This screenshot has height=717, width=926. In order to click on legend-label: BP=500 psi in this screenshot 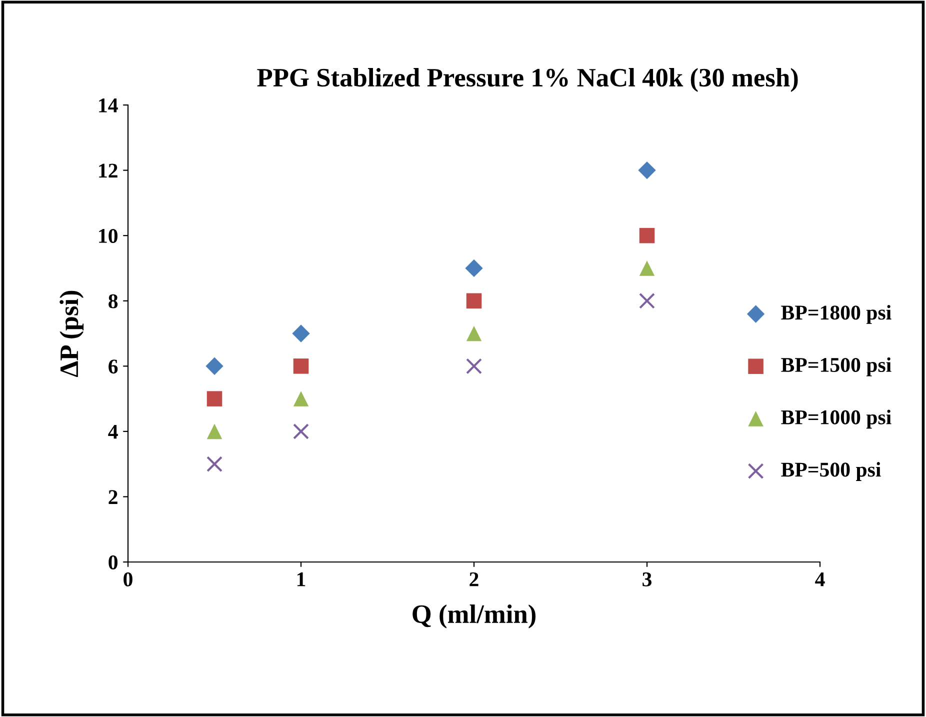, I will do `click(831, 471)`.